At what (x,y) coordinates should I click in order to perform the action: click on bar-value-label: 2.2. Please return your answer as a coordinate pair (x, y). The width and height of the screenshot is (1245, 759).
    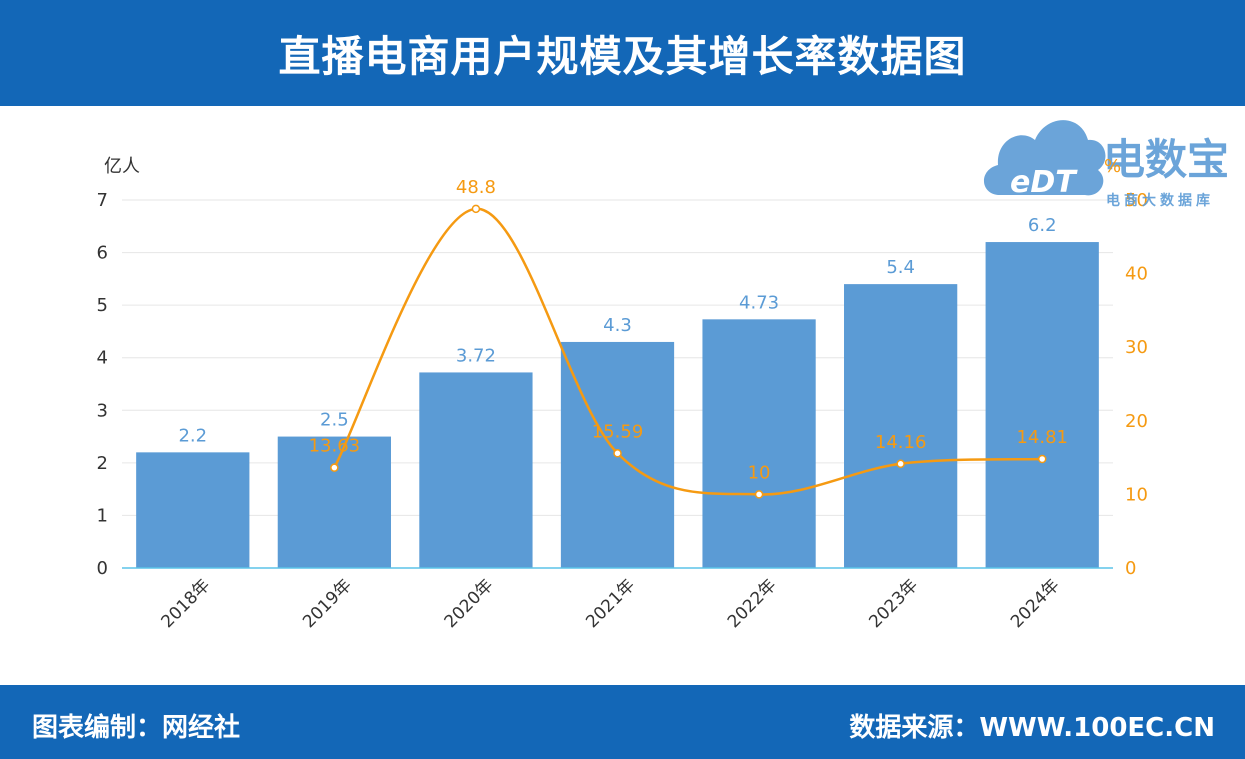
    Looking at the image, I should click on (192, 435).